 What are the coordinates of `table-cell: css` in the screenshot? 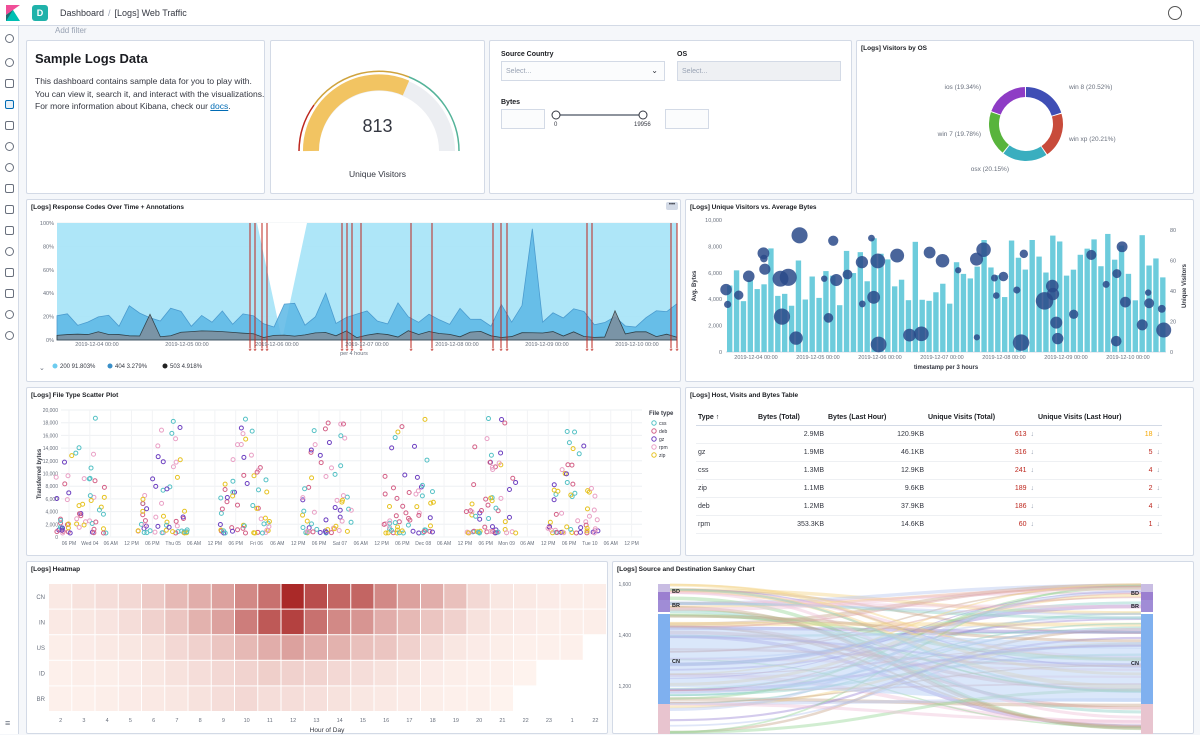 It's located at (726, 470).